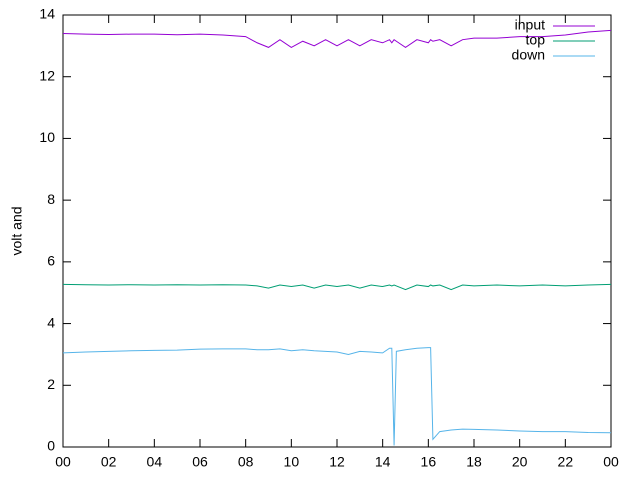 This screenshot has width=640, height=480. I want to click on y-tick-label: 12, so click(47, 75).